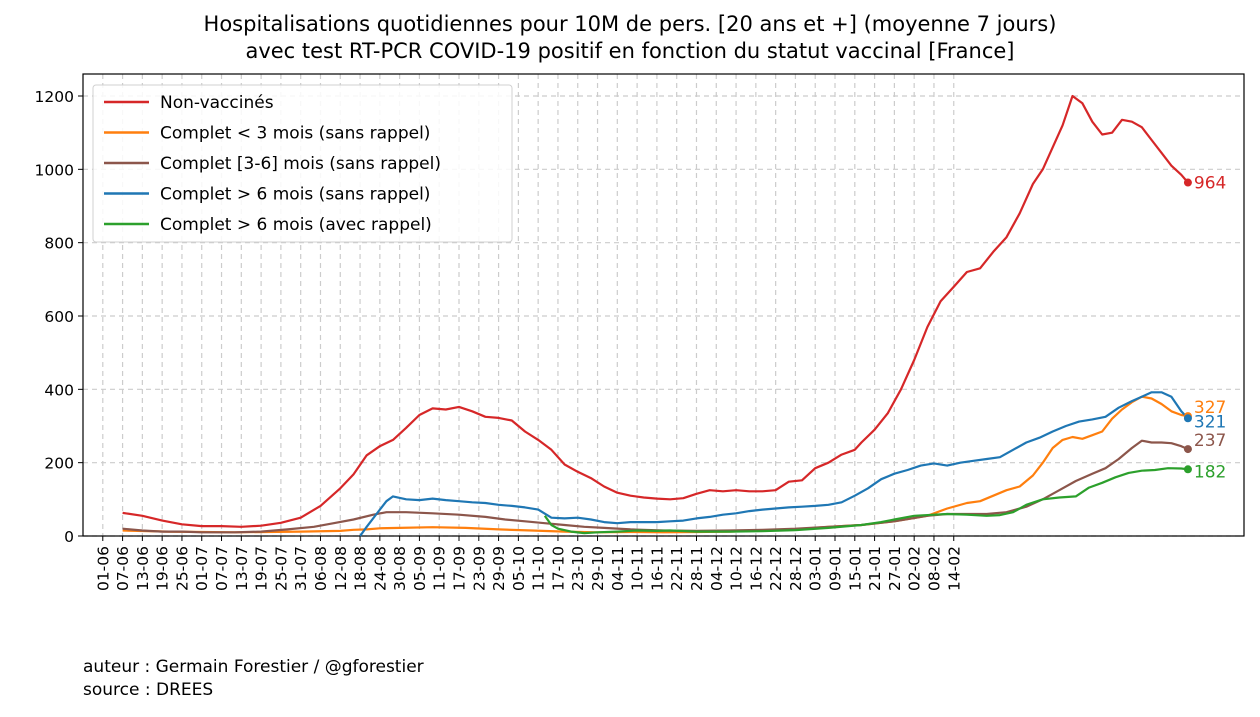  I want to click on x-tick-label: 10-12, so click(737, 568).